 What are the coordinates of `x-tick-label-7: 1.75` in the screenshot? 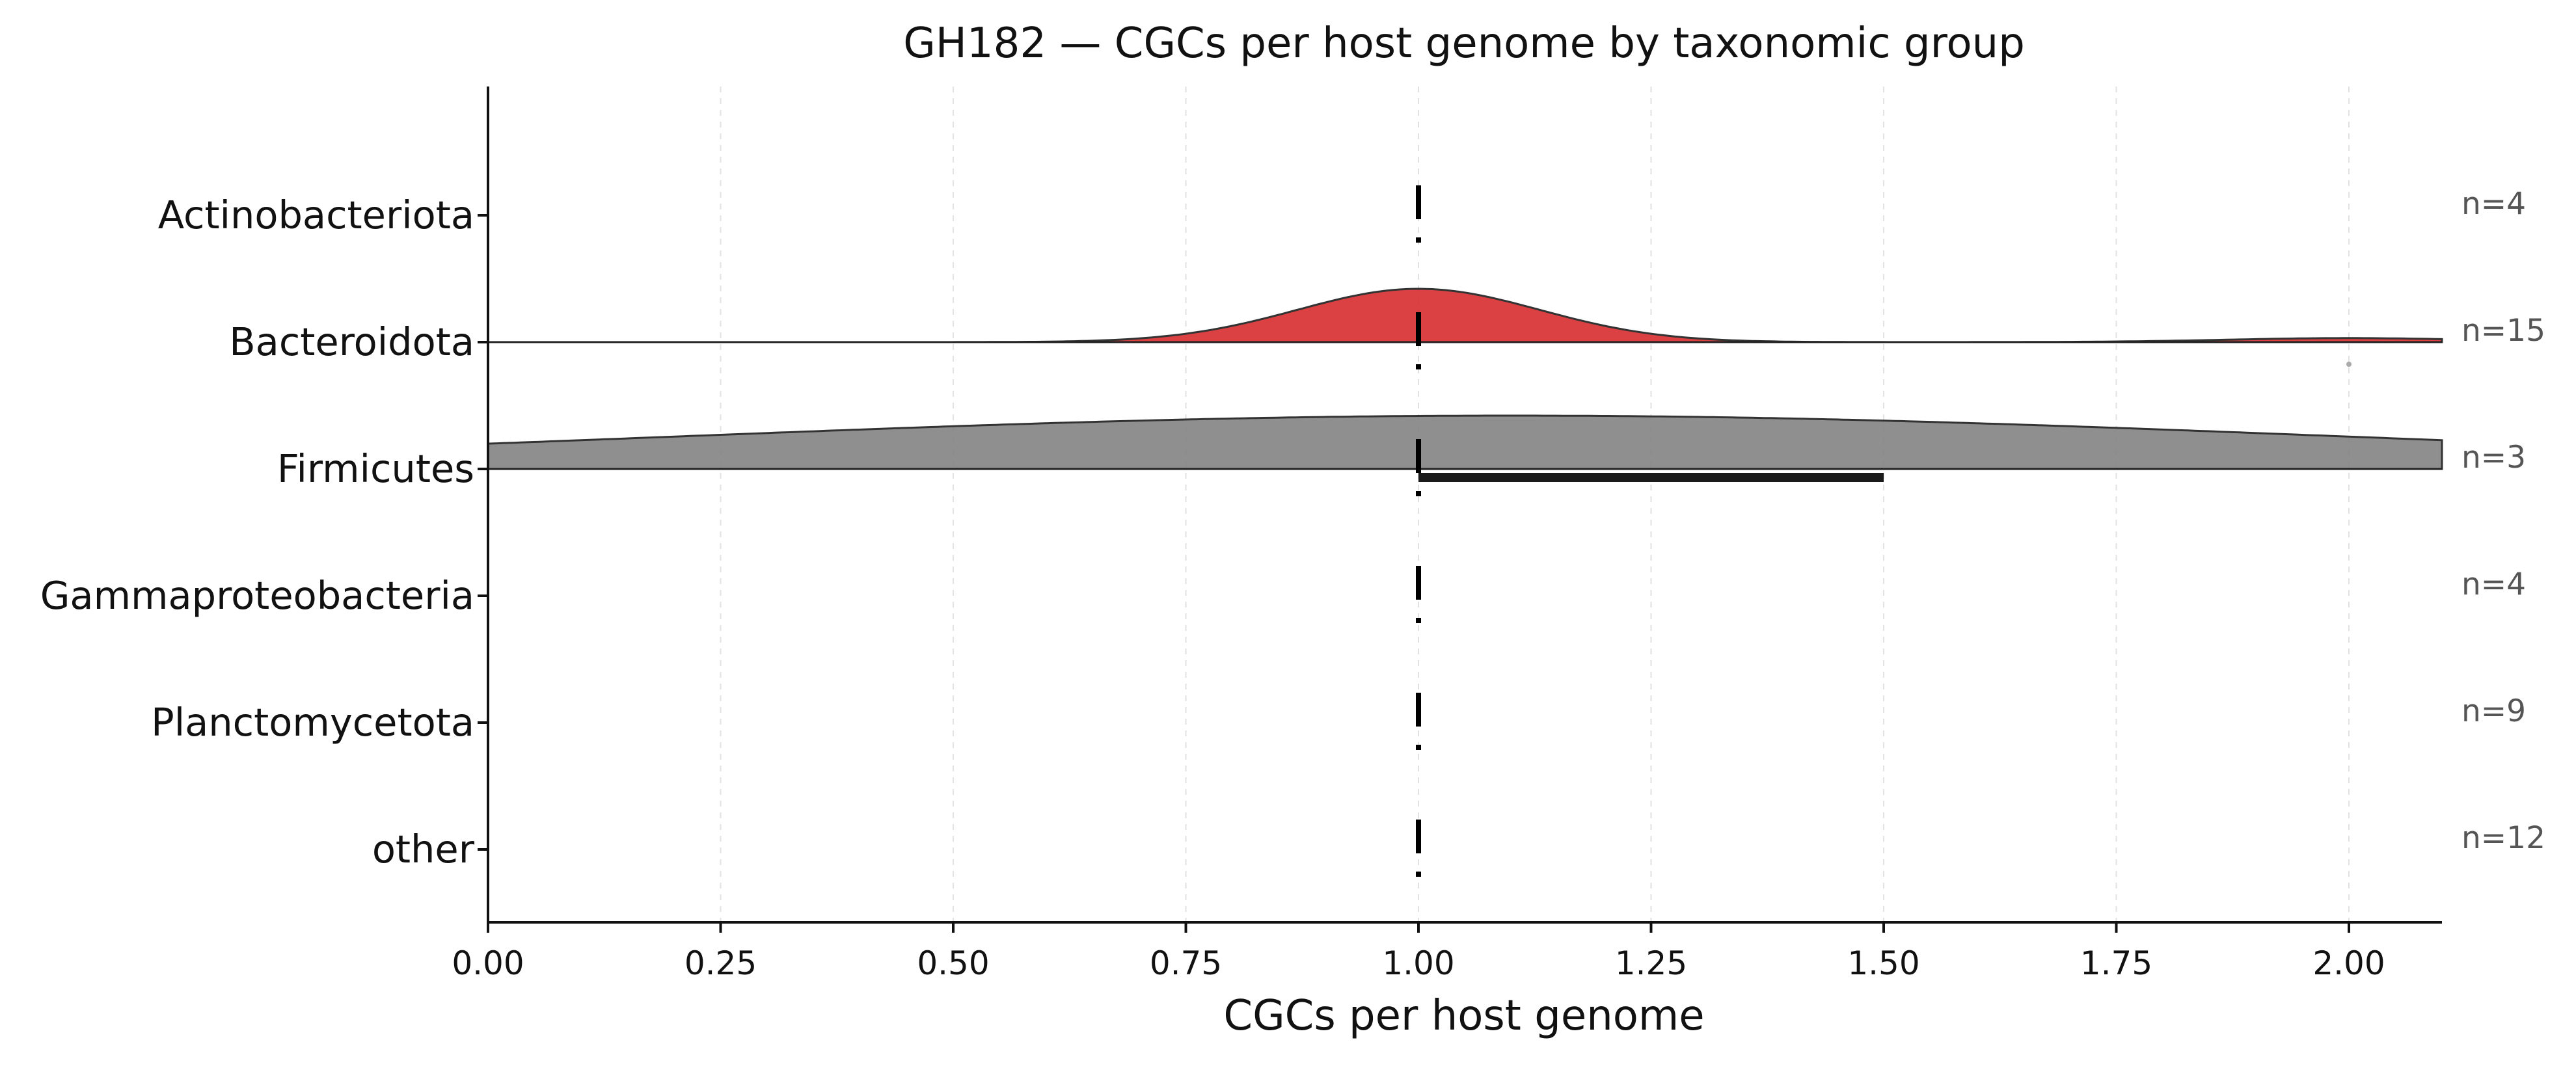 It's located at (2116, 963).